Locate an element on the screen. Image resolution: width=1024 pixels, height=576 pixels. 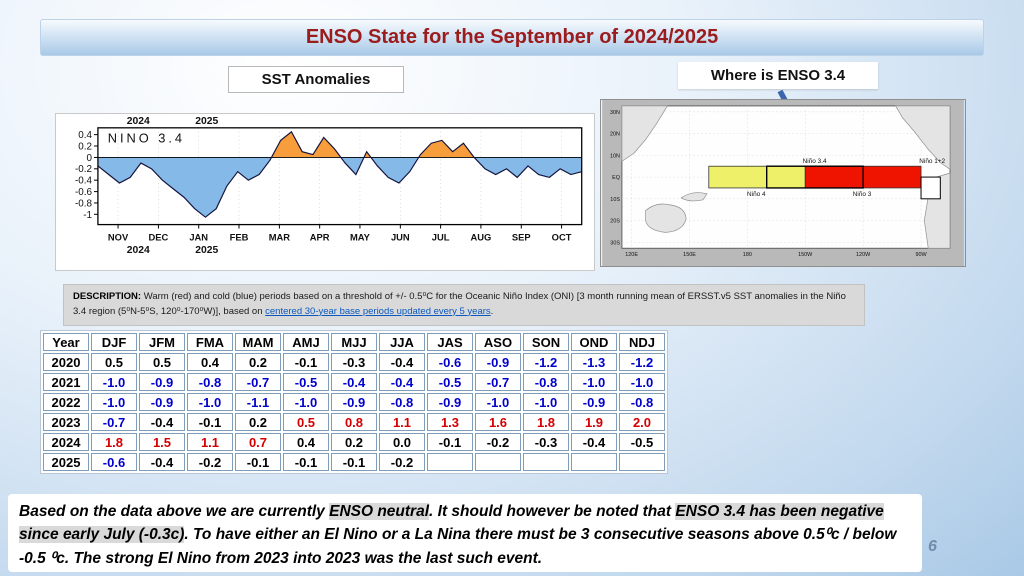
nino12-region is located at coordinates (930, 188).